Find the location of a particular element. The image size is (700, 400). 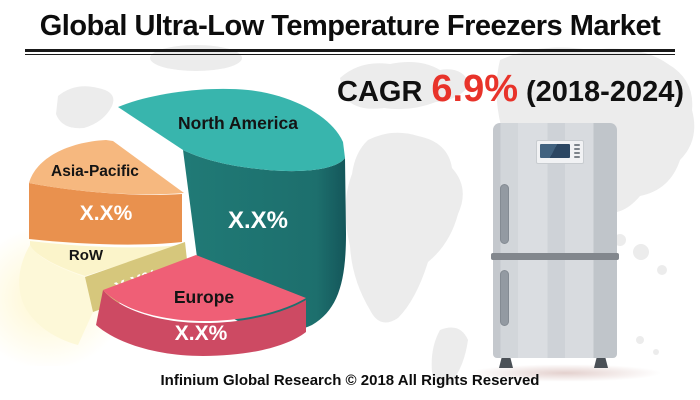

title-underline-thick is located at coordinates (350, 50).